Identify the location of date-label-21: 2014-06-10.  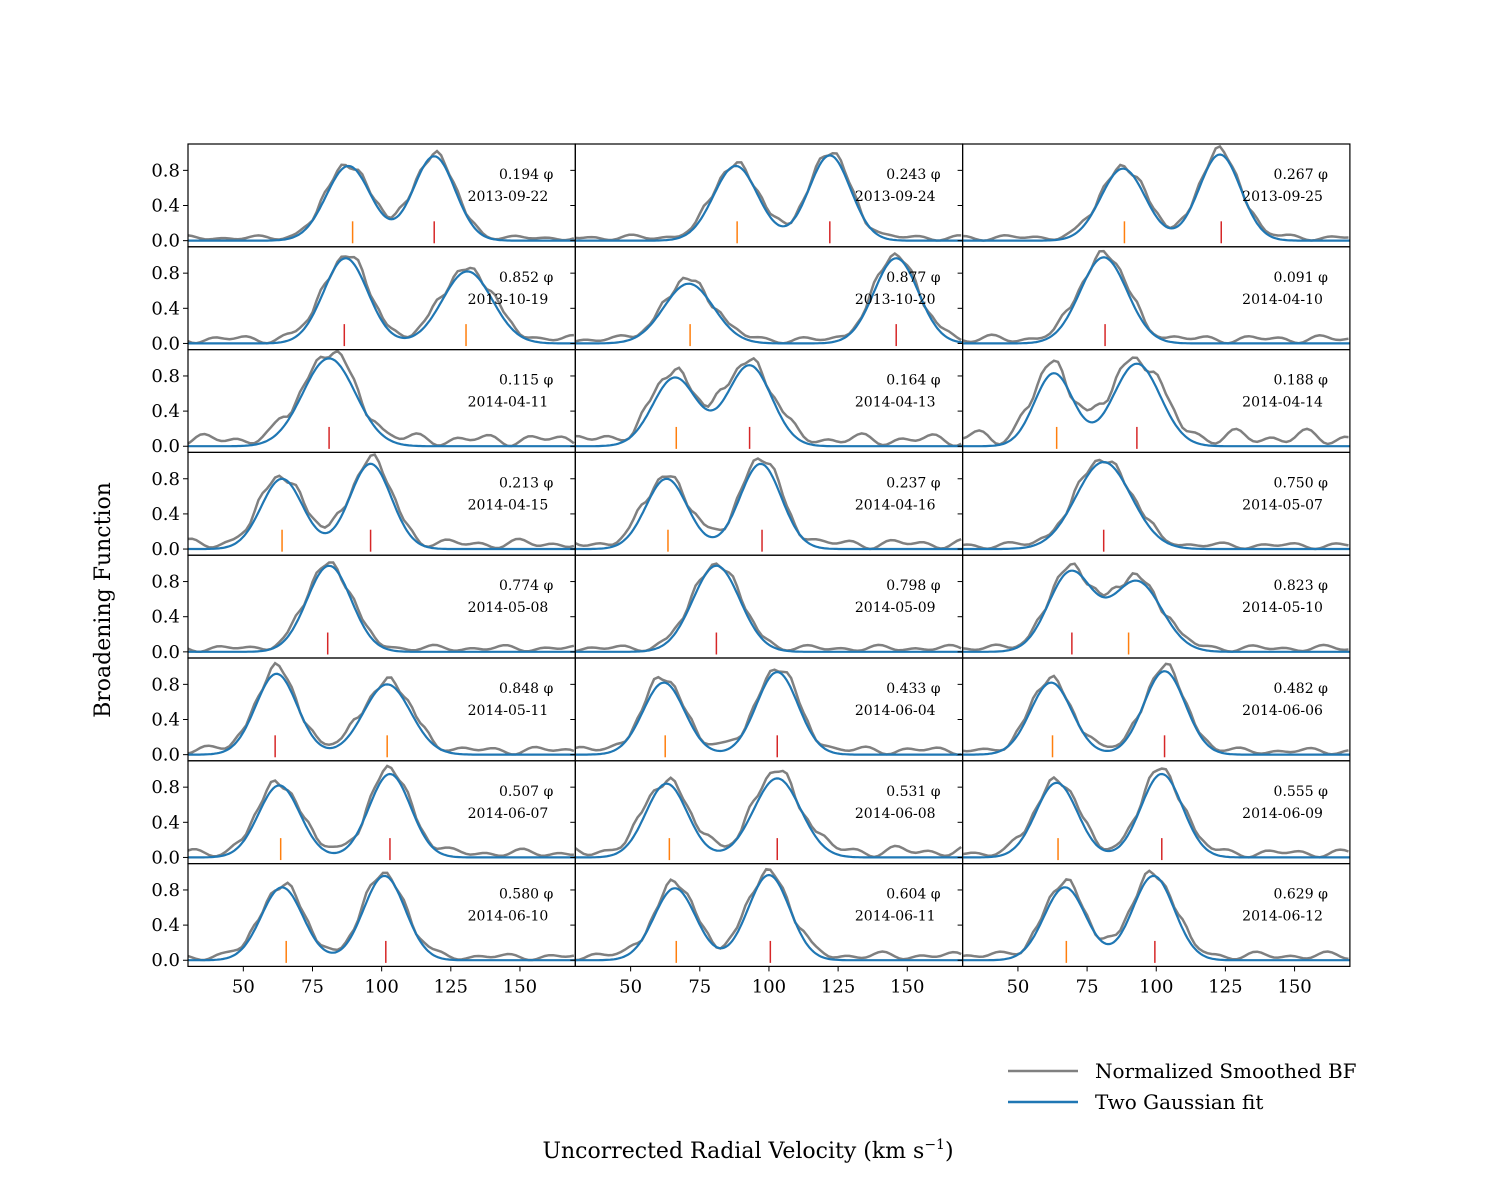
(508, 917).